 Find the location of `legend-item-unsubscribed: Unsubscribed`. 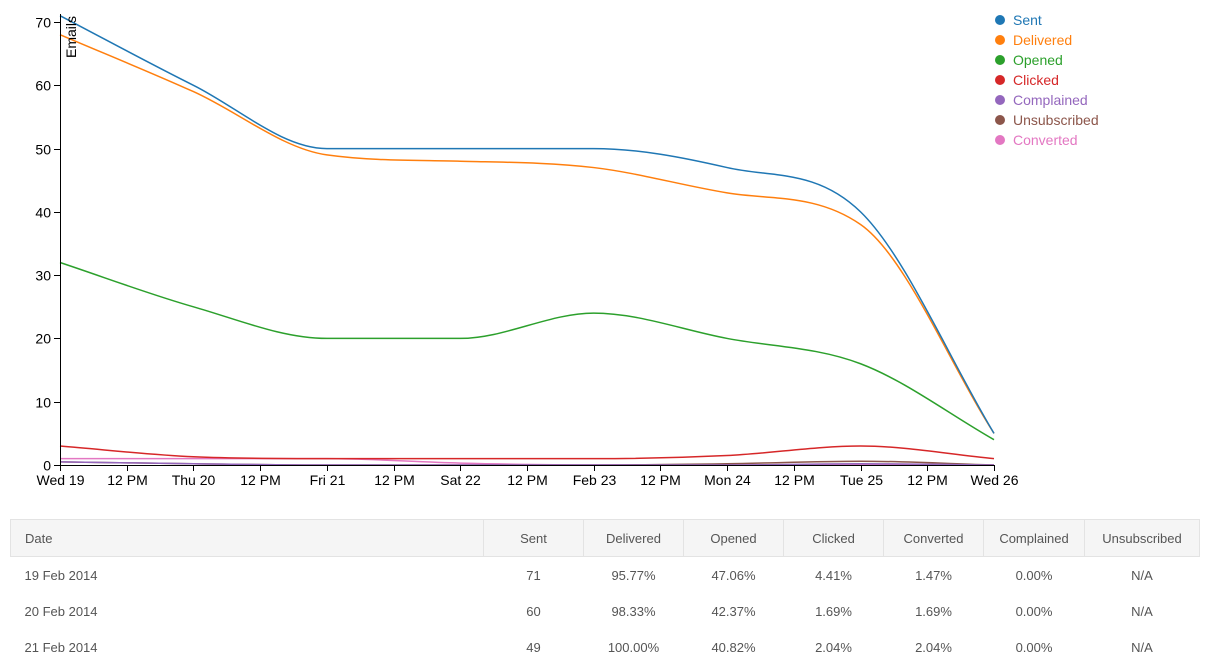

legend-item-unsubscribed: Unsubscribed is located at coordinates (1047, 120).